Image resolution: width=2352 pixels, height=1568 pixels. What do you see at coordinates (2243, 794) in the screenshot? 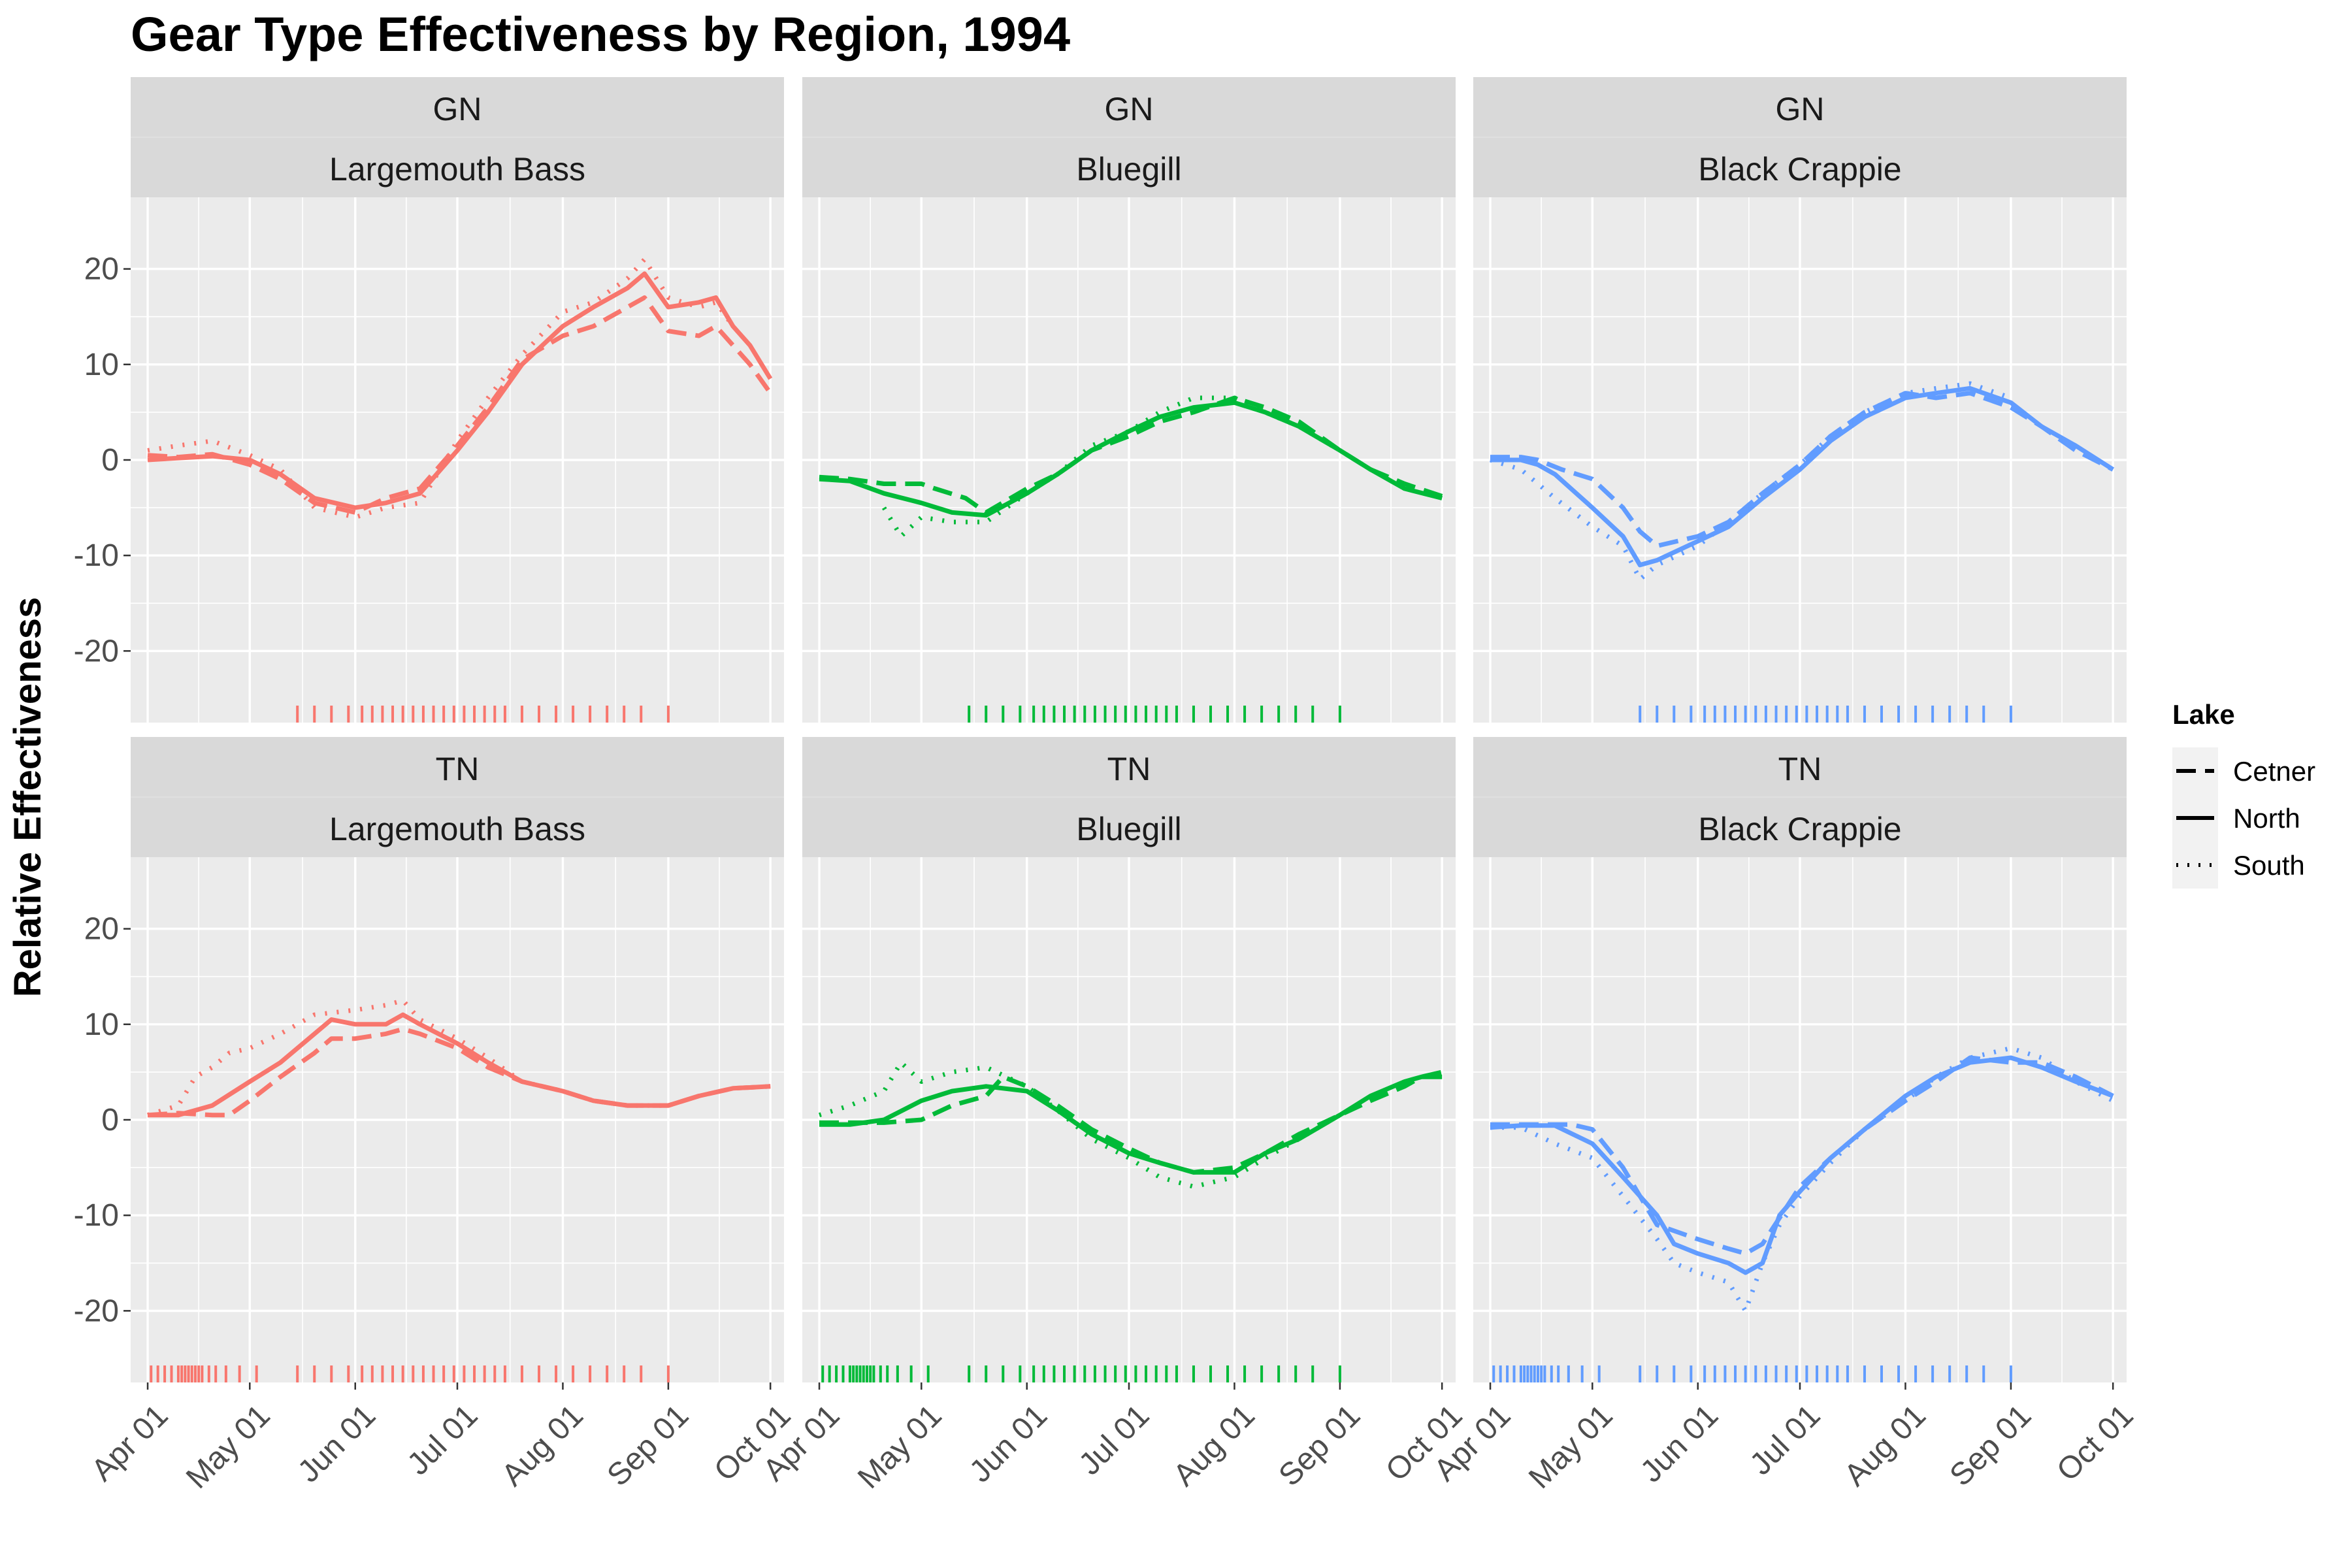
I see `legend: Lake Cetner North South` at bounding box center [2243, 794].